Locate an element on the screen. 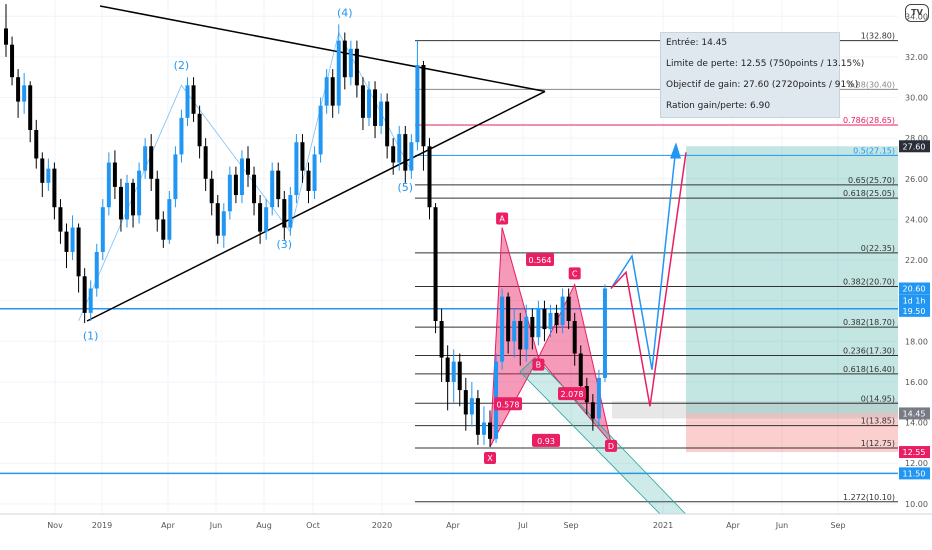 This screenshot has width=932, height=550. time-tick-label: 2020 is located at coordinates (382, 525).